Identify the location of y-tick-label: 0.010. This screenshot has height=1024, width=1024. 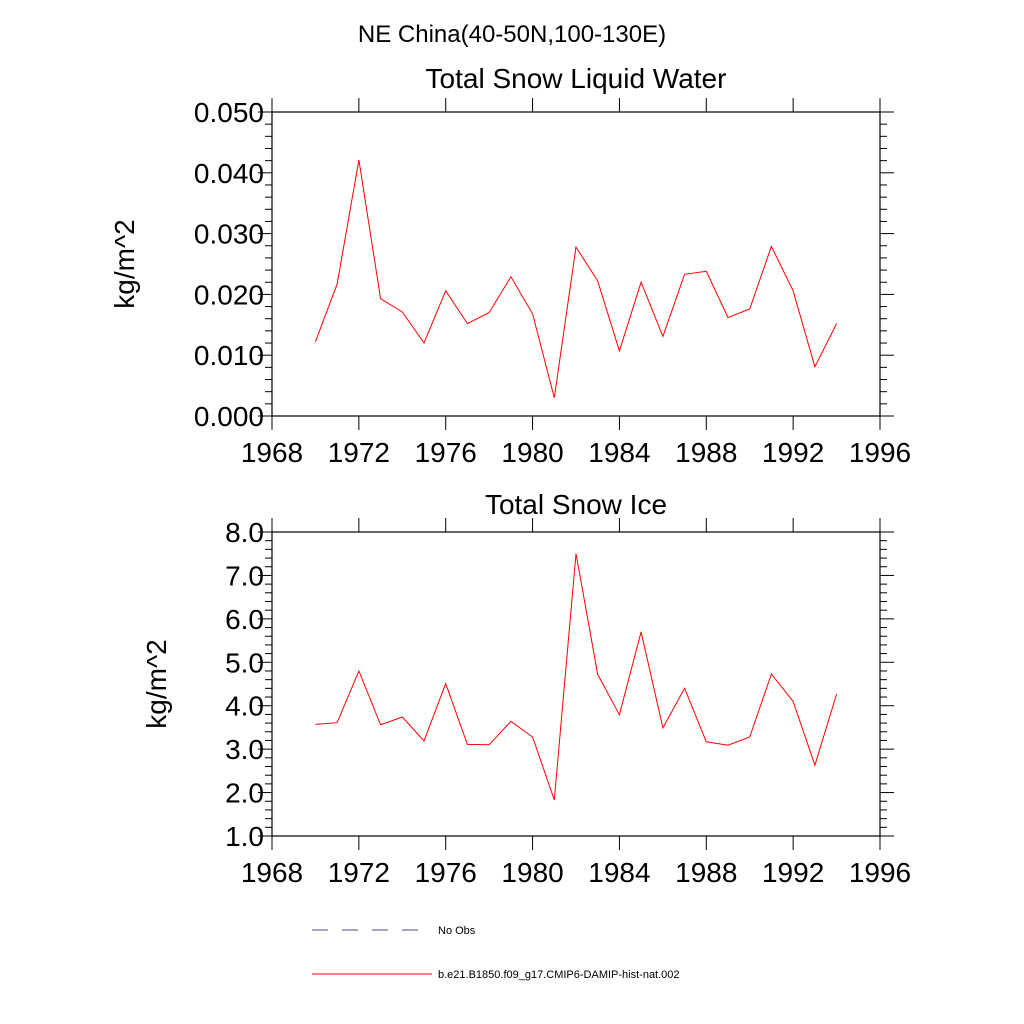
(229, 355).